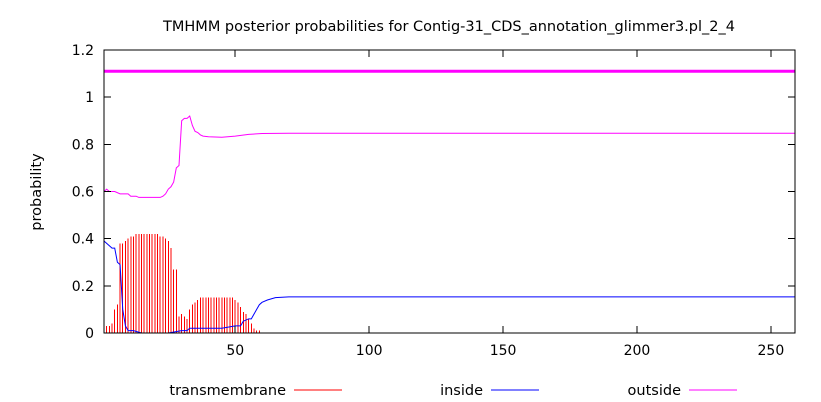  Describe the element at coordinates (83, 287) in the screenshot. I see `y-tick-label: 0.2` at that location.